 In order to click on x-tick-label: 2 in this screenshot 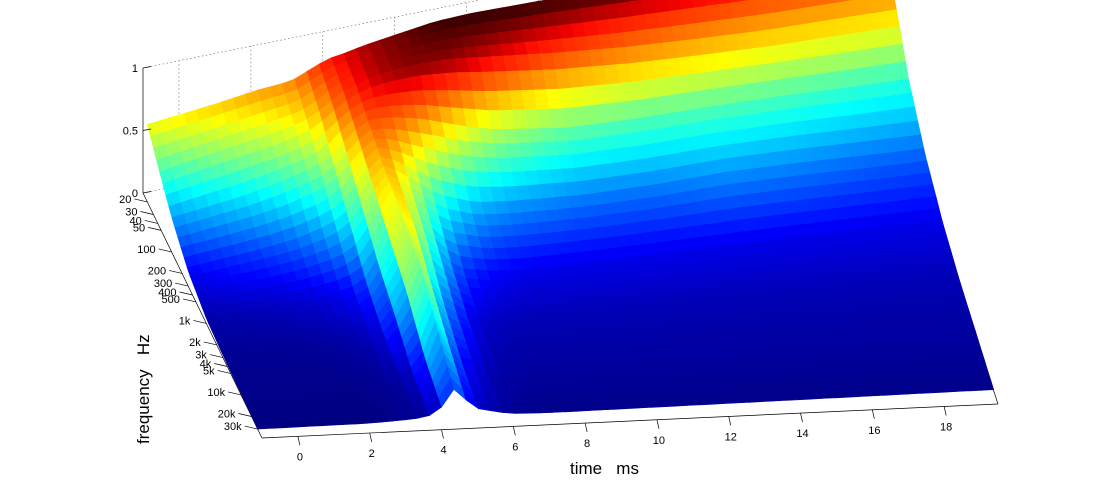, I will do `click(372, 454)`.